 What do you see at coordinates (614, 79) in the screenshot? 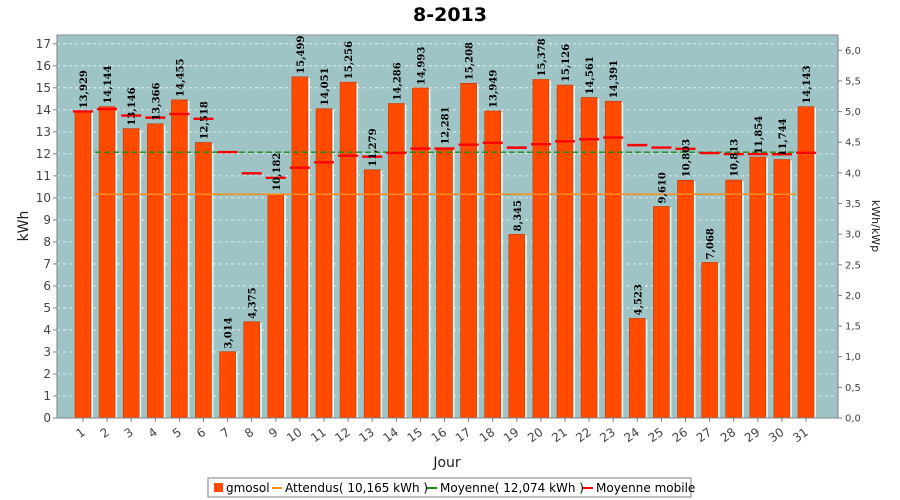
I see `value-label-day-23: 14,391` at bounding box center [614, 79].